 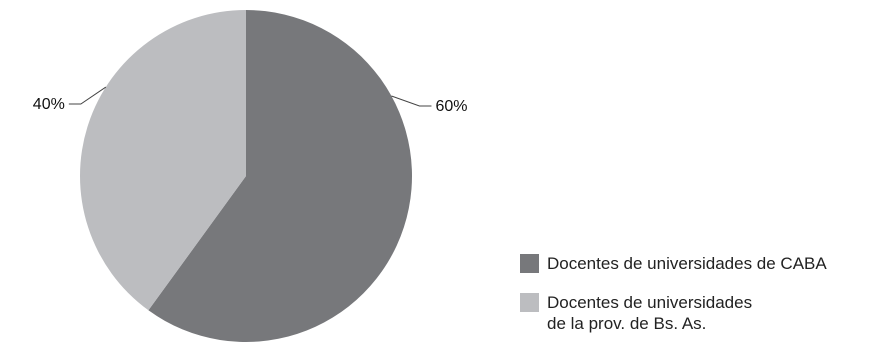 I want to click on legend-item-caba: Docentes de universidades de CABA, so click(x=695, y=263).